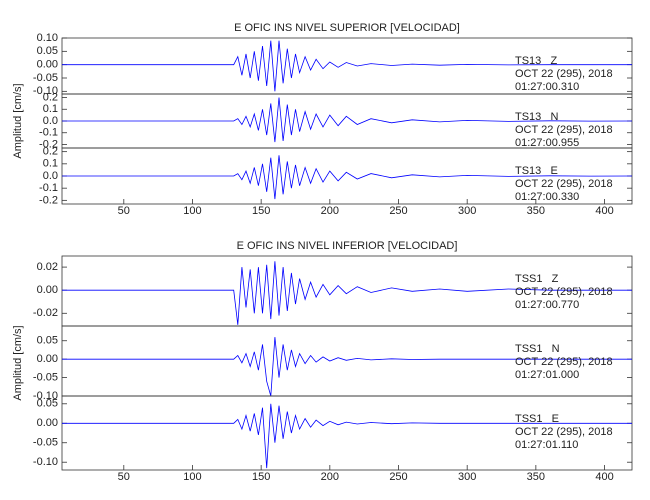 Image resolution: width=650 pixels, height=500 pixels. What do you see at coordinates (536, 117) in the screenshot?
I see `station-label: TS13 N` at bounding box center [536, 117].